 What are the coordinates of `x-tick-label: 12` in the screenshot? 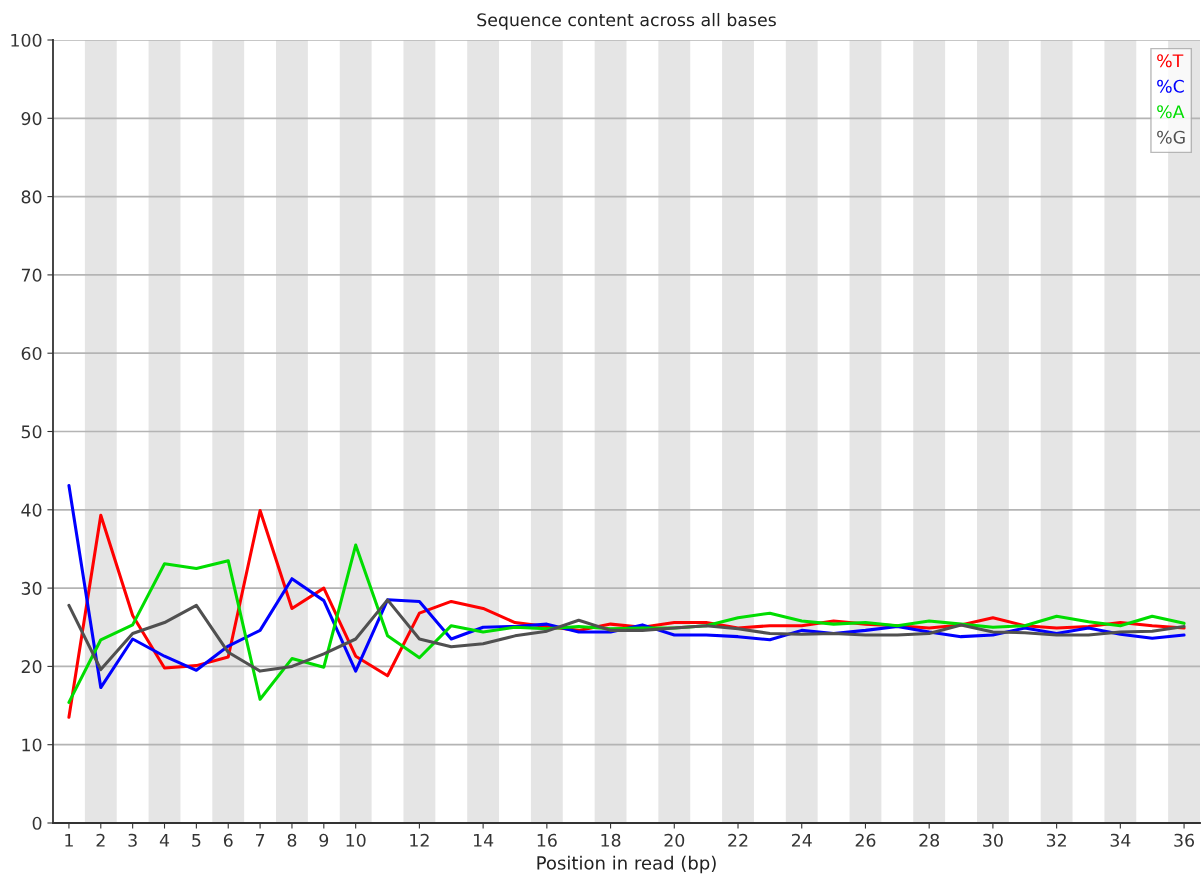 It's located at (419, 840).